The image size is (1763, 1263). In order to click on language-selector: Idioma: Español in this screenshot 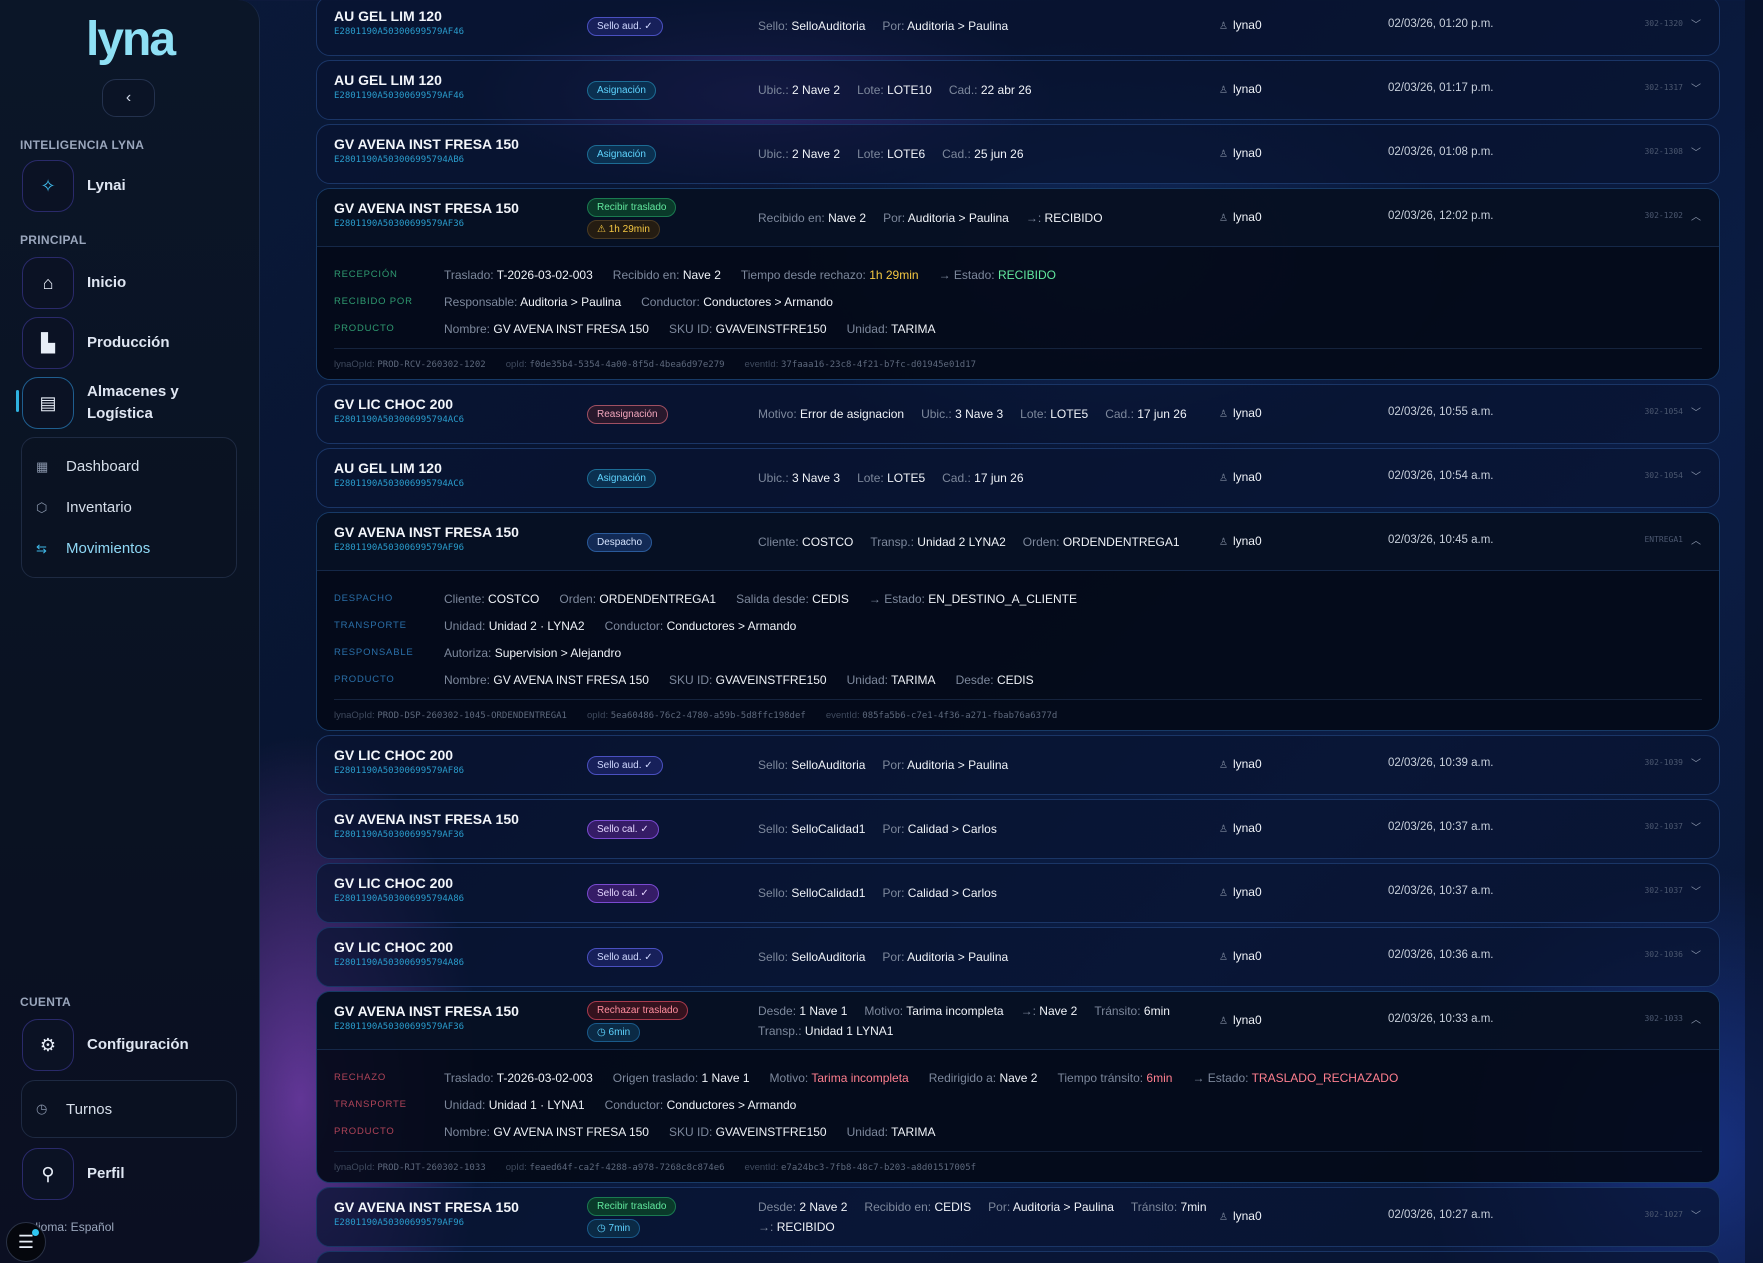, I will do `click(71, 1227)`.